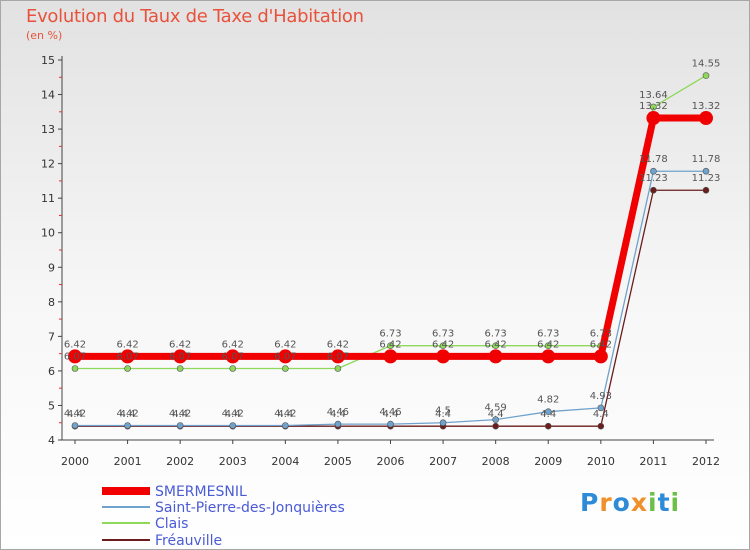 Image resolution: width=750 pixels, height=550 pixels. I want to click on x-tick-label: 2012, so click(706, 461).